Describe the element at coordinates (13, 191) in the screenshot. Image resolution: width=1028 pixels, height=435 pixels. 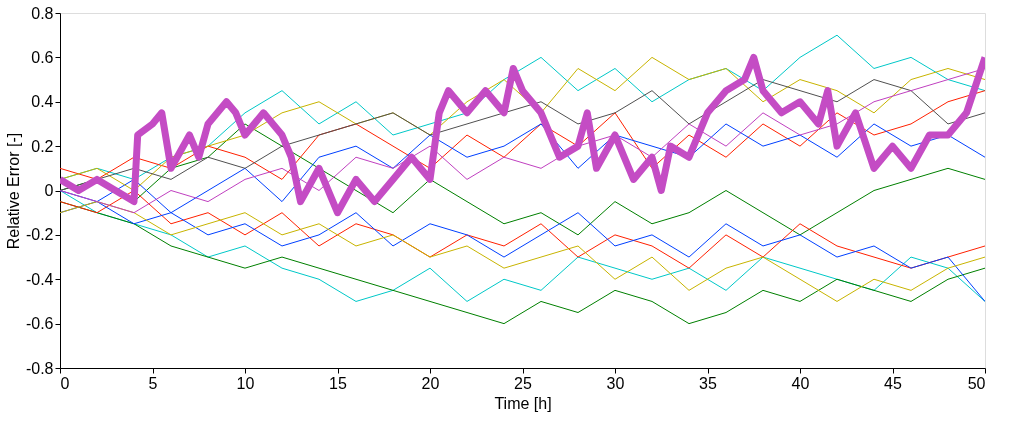
I see `y-axis-title: Relative Error [-]` at that location.